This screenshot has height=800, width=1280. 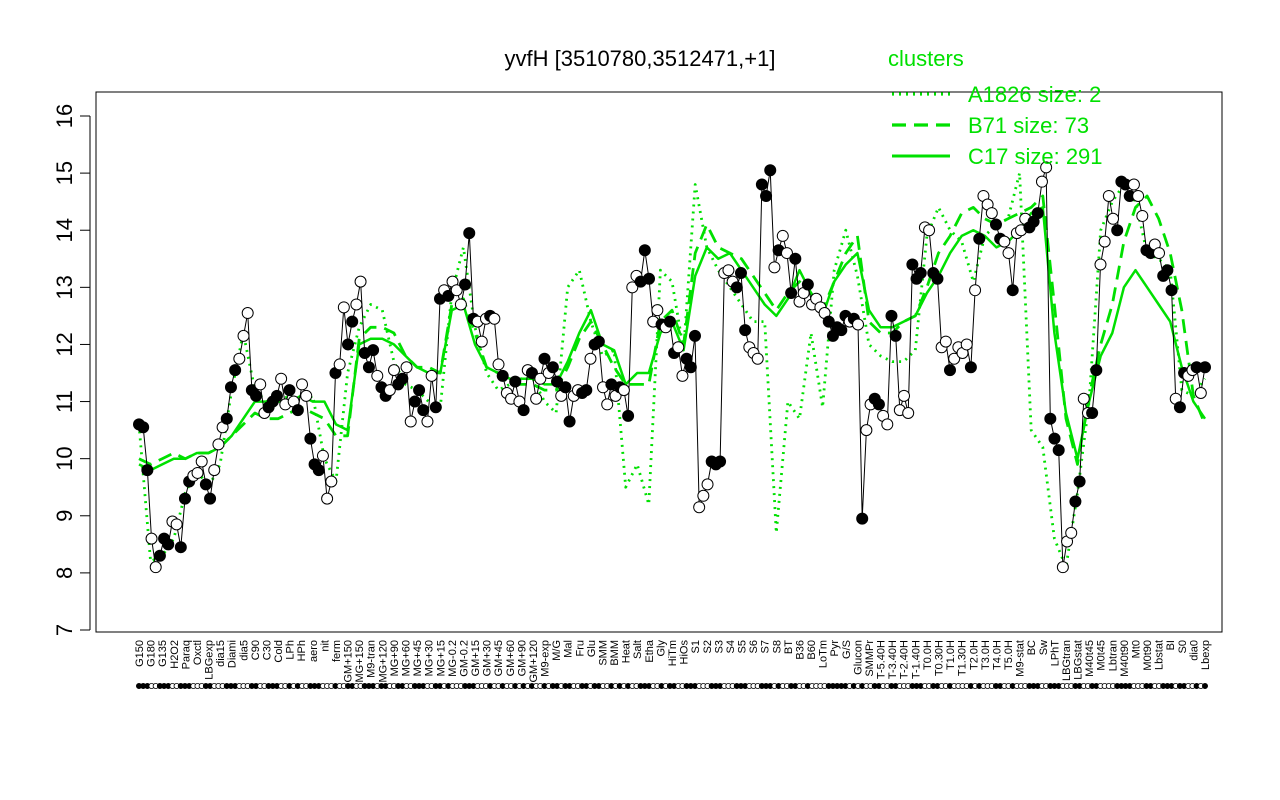 I want to click on x-tick-label: Sw, so click(x=1044, y=647).